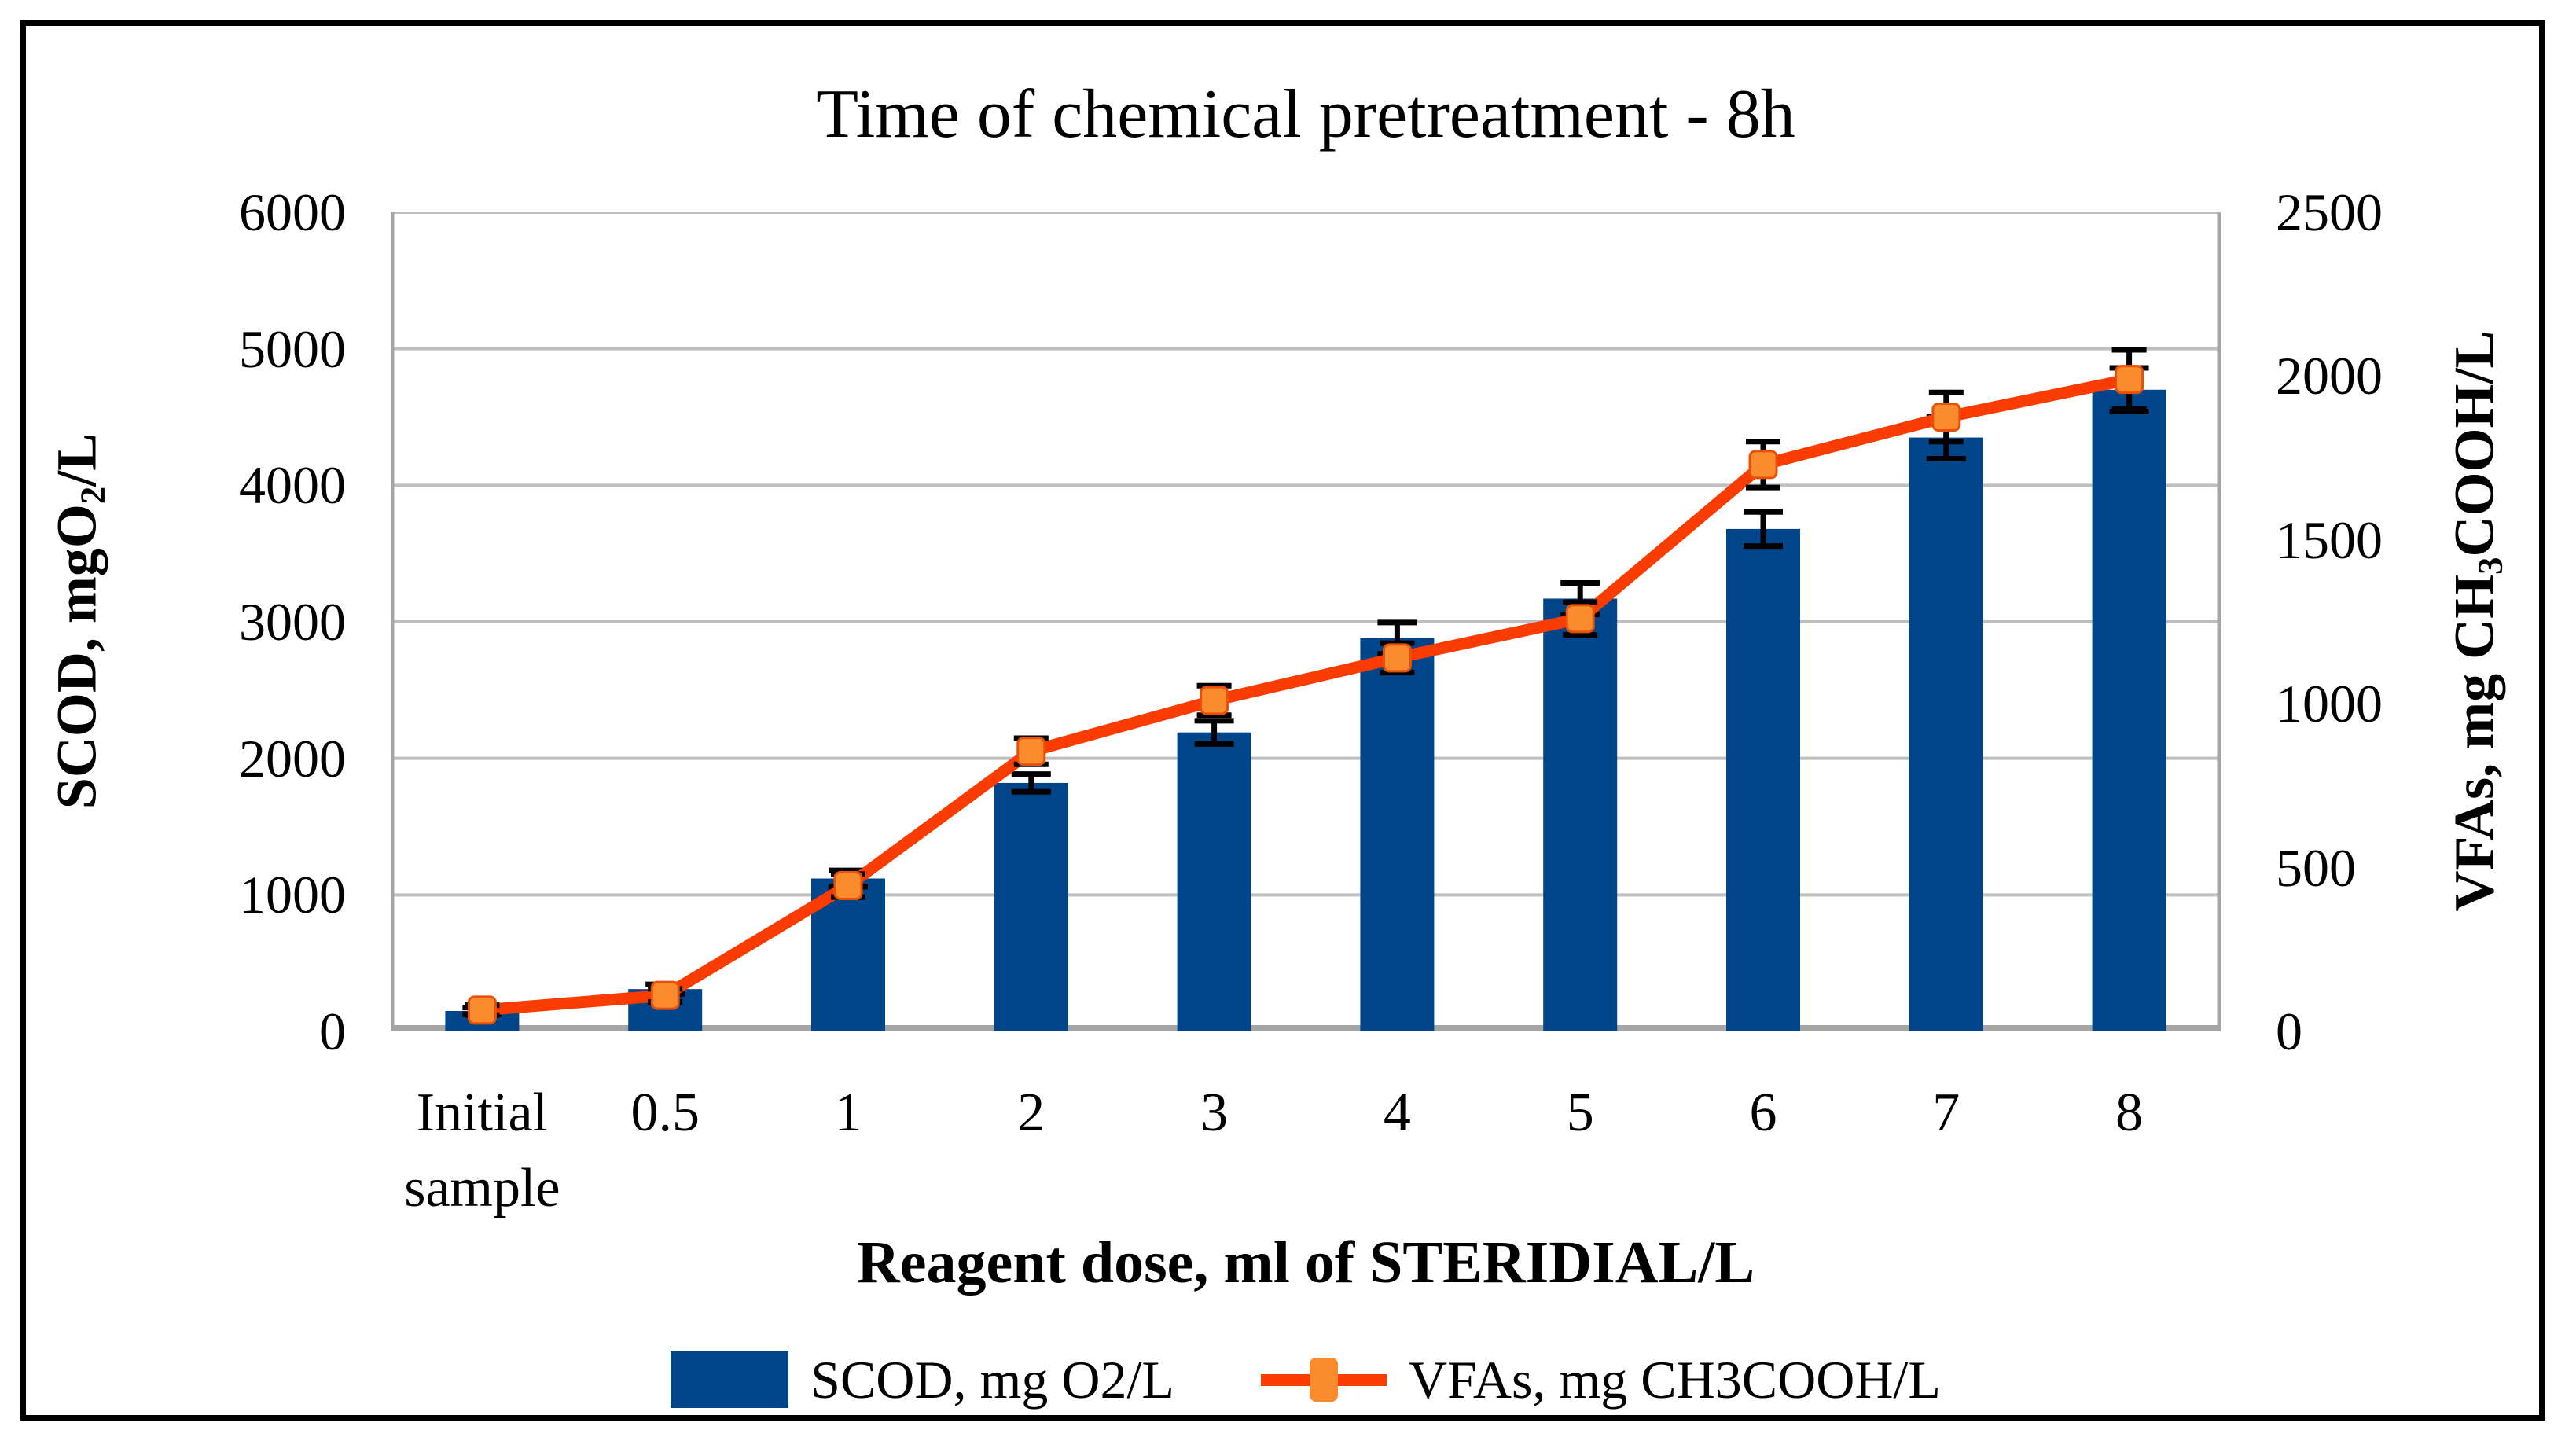 The width and height of the screenshot is (2576, 1452). Describe the element at coordinates (2289, 1031) in the screenshot. I see `right-tick-label: 0` at that location.